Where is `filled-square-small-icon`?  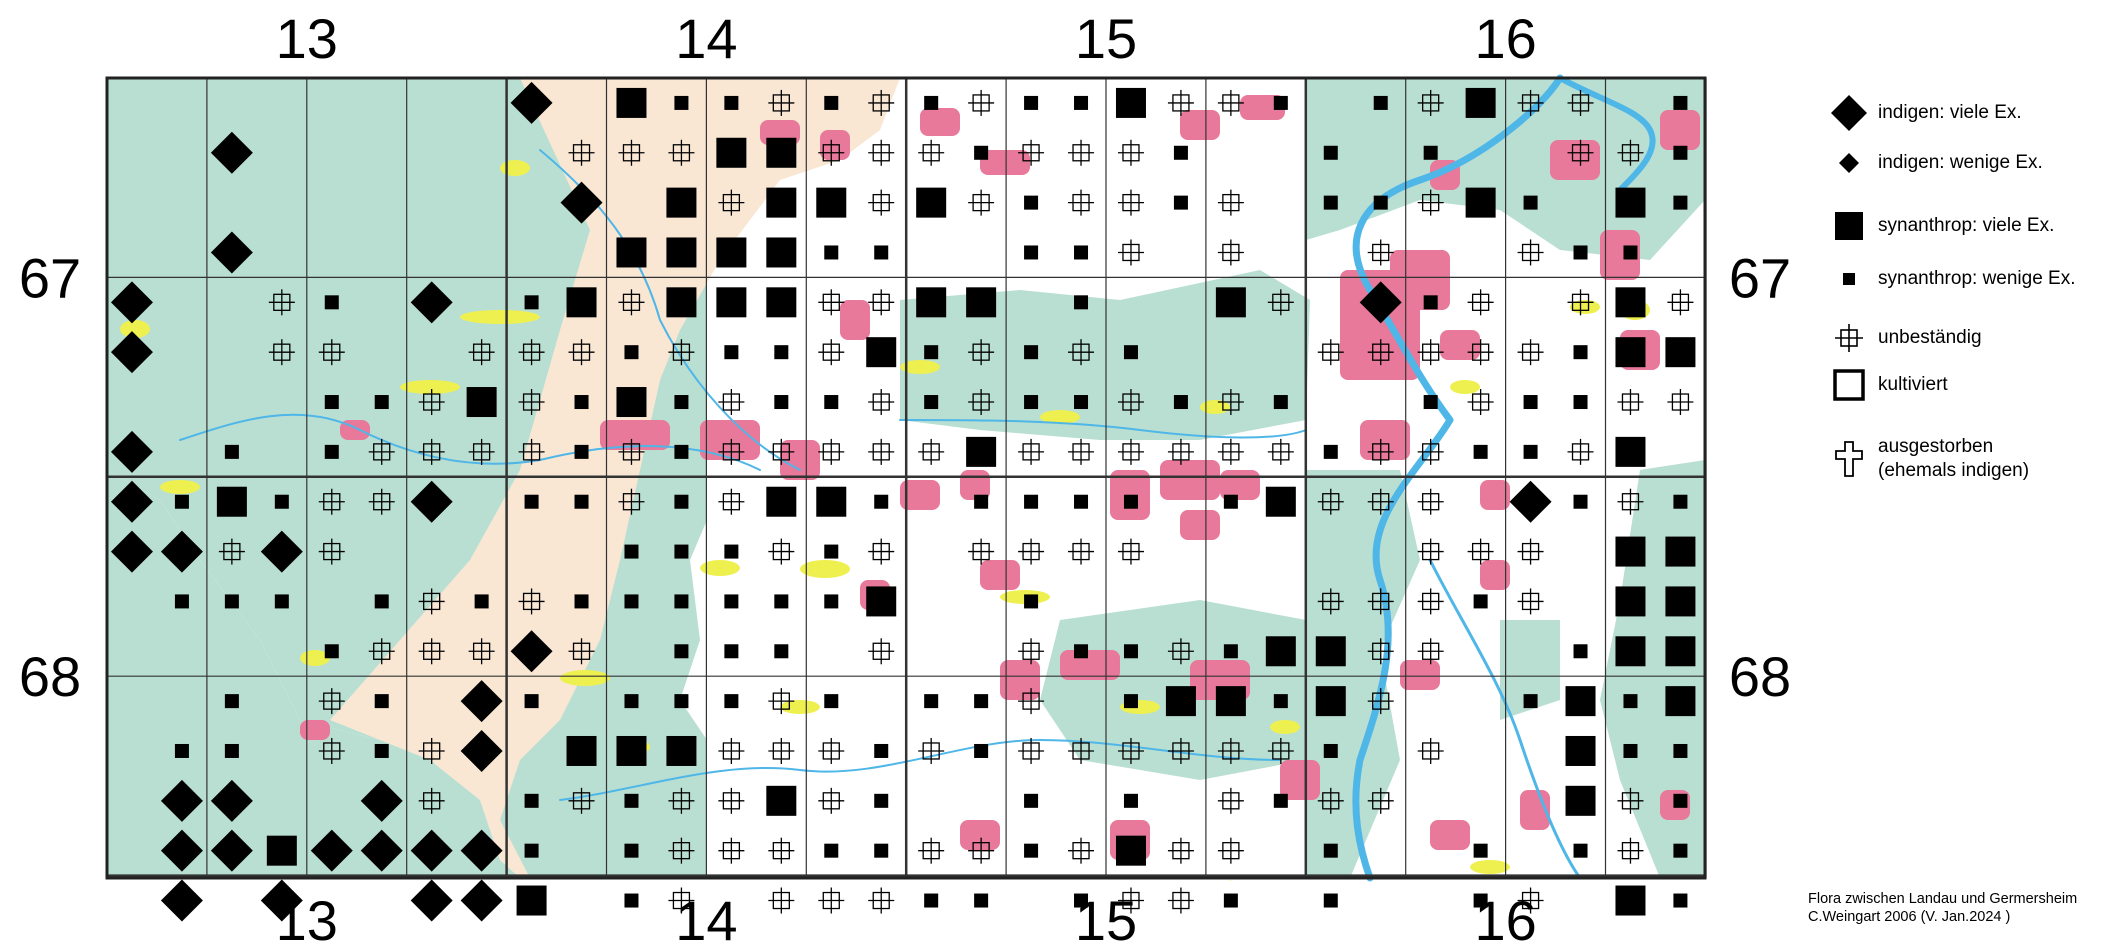 filled-square-small-icon is located at coordinates (1849, 279).